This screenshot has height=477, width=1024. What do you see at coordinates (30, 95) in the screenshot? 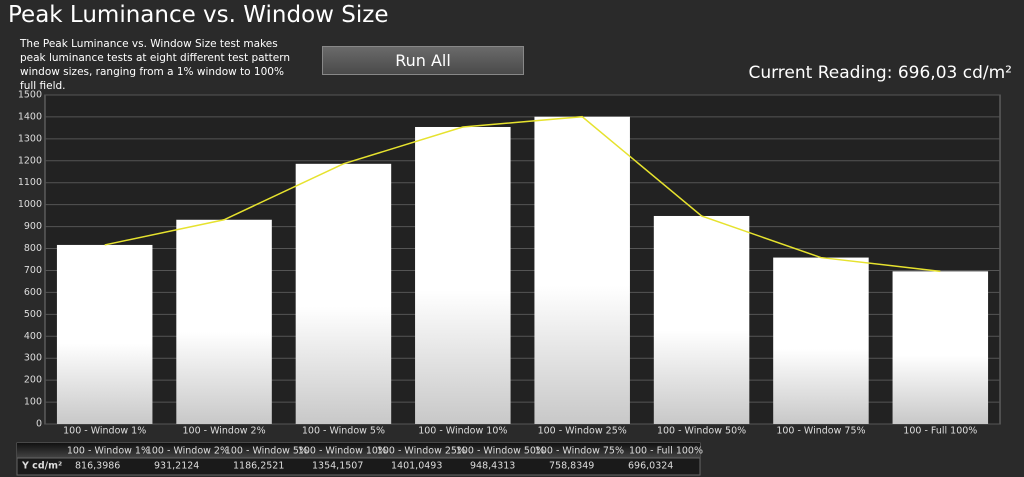
I see `y-tick-label: 1500` at bounding box center [30, 95].